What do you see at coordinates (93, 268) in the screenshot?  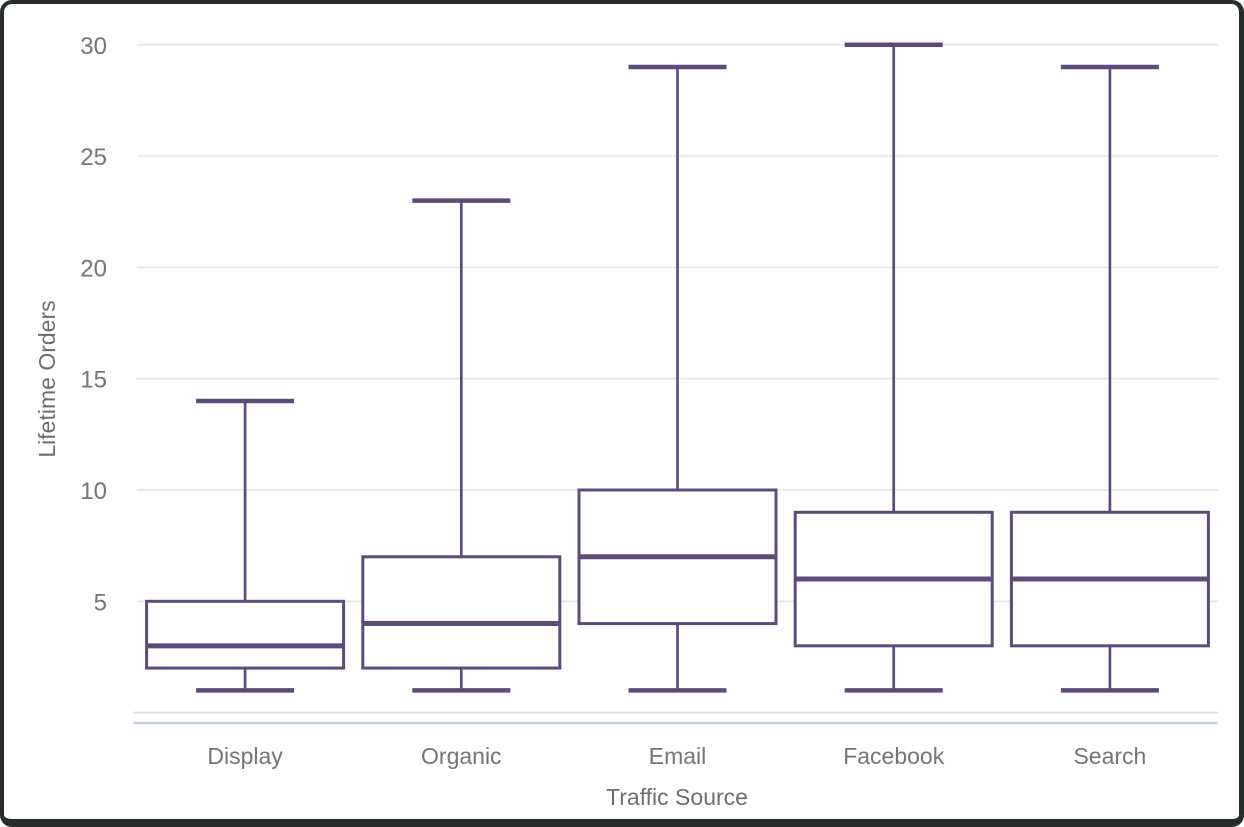 I see `y-tick-label: 20` at bounding box center [93, 268].